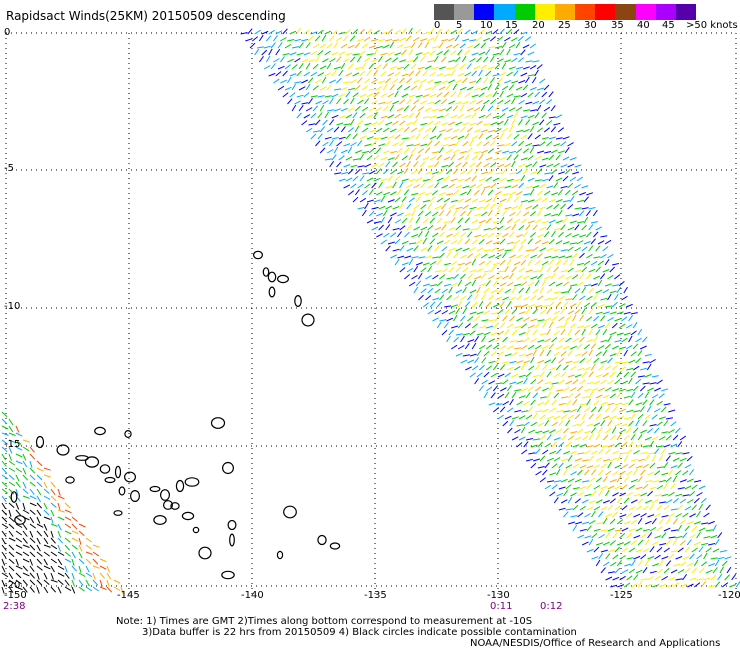  What do you see at coordinates (594, 452) in the screenshot?
I see `wind-barb-1973` at bounding box center [594, 452].